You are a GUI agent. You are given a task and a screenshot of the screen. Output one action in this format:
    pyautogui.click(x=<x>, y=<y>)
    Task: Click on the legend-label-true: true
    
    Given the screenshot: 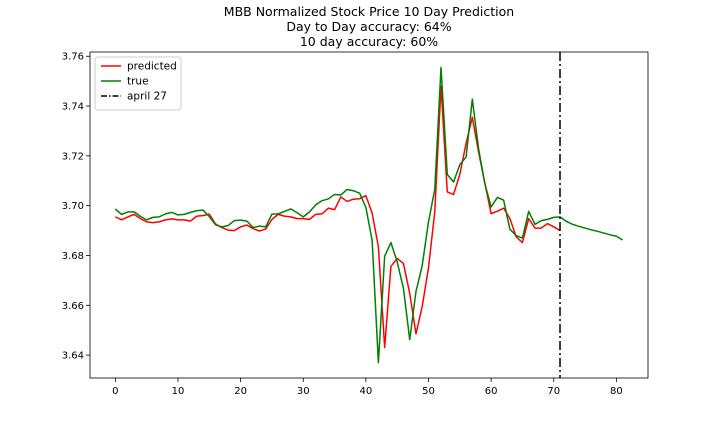 What is the action you would take?
    pyautogui.click(x=138, y=82)
    